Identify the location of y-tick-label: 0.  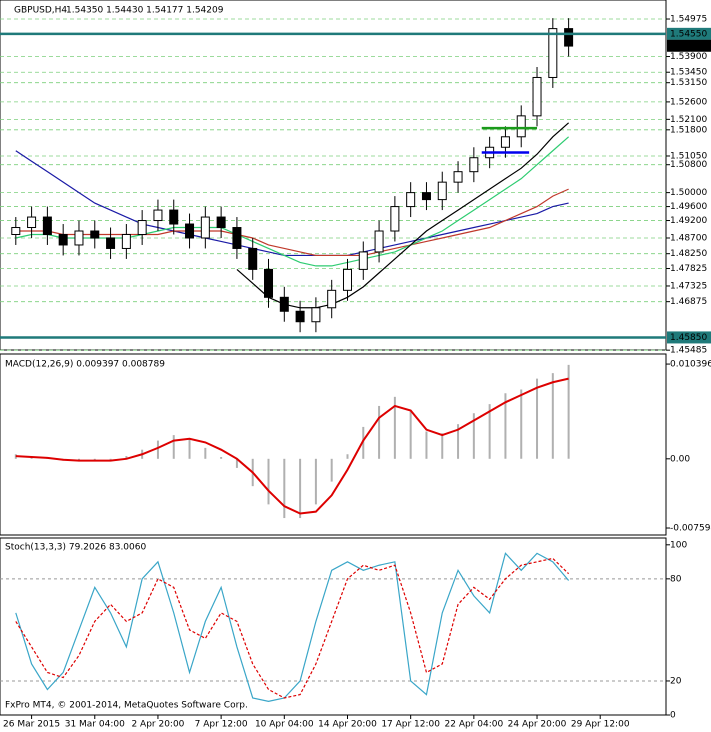
(673, 716).